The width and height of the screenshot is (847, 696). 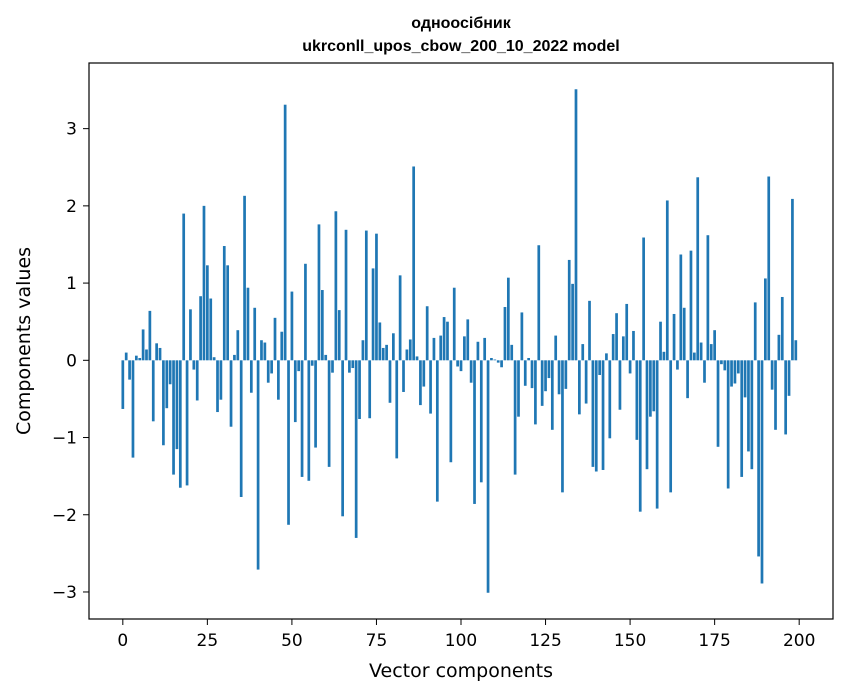 What do you see at coordinates (71, 130) in the screenshot?
I see `y-tick-label: 3` at bounding box center [71, 130].